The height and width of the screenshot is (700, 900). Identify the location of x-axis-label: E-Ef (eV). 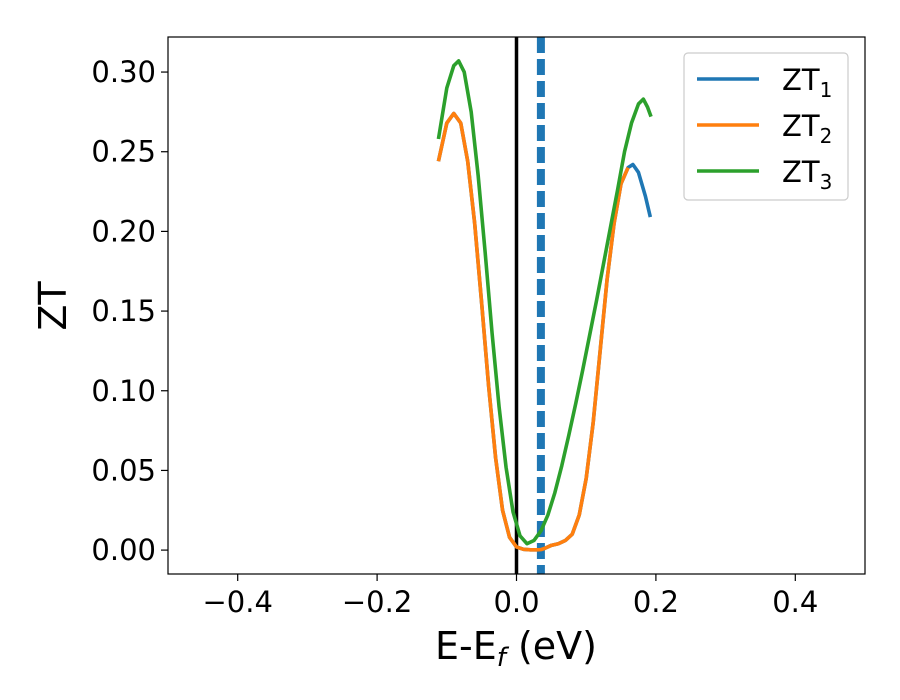
(516, 648).